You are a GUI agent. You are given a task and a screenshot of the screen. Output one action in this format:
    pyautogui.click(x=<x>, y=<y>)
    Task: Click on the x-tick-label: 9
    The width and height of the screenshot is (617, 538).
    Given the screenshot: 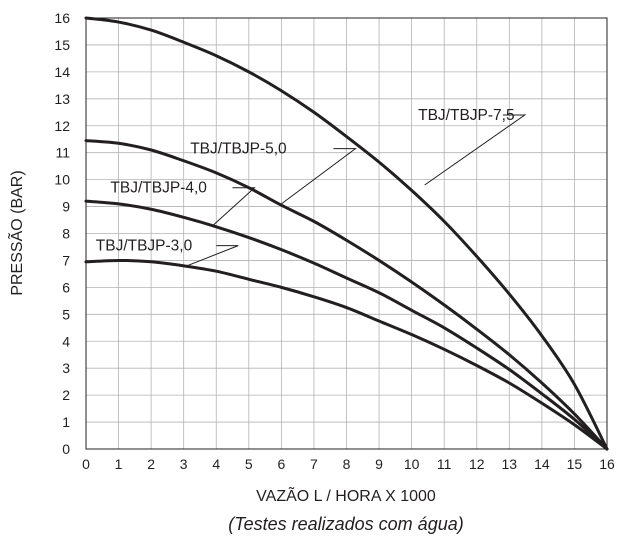 What is the action you would take?
    pyautogui.click(x=379, y=464)
    